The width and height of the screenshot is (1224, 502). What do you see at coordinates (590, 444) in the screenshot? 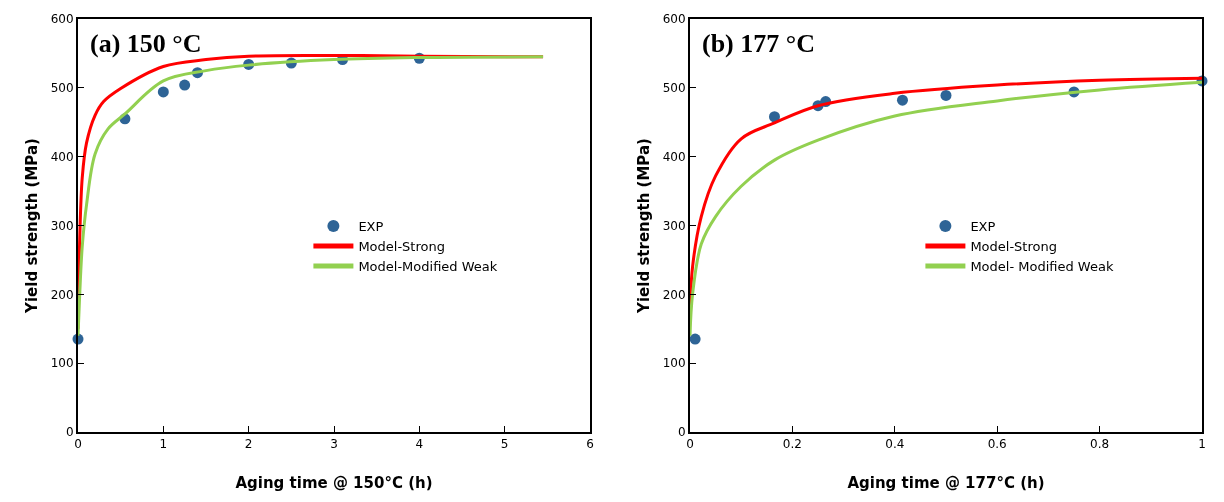
I see `x-tick-label: 6` at bounding box center [590, 444].